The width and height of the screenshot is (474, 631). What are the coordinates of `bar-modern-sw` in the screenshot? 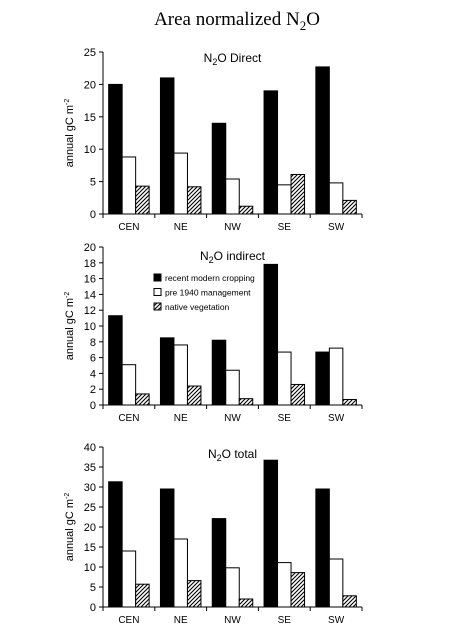 It's located at (322, 378).